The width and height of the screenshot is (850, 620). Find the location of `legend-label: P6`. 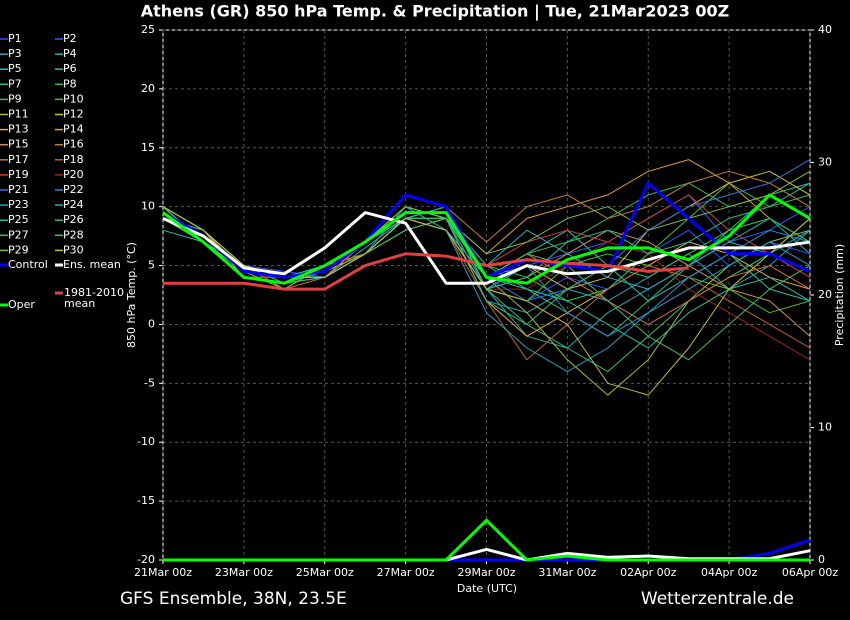

legend-label: P6 is located at coordinates (70, 68).